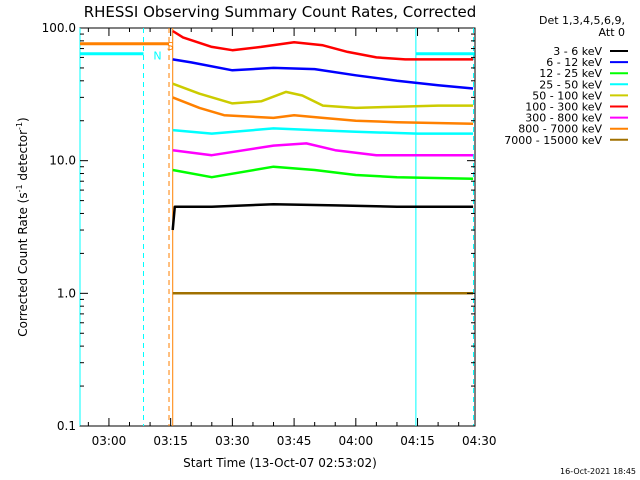  Describe the element at coordinates (570, 84) in the screenshot. I see `legend-entry-label: 25 - 50 keV` at that location.